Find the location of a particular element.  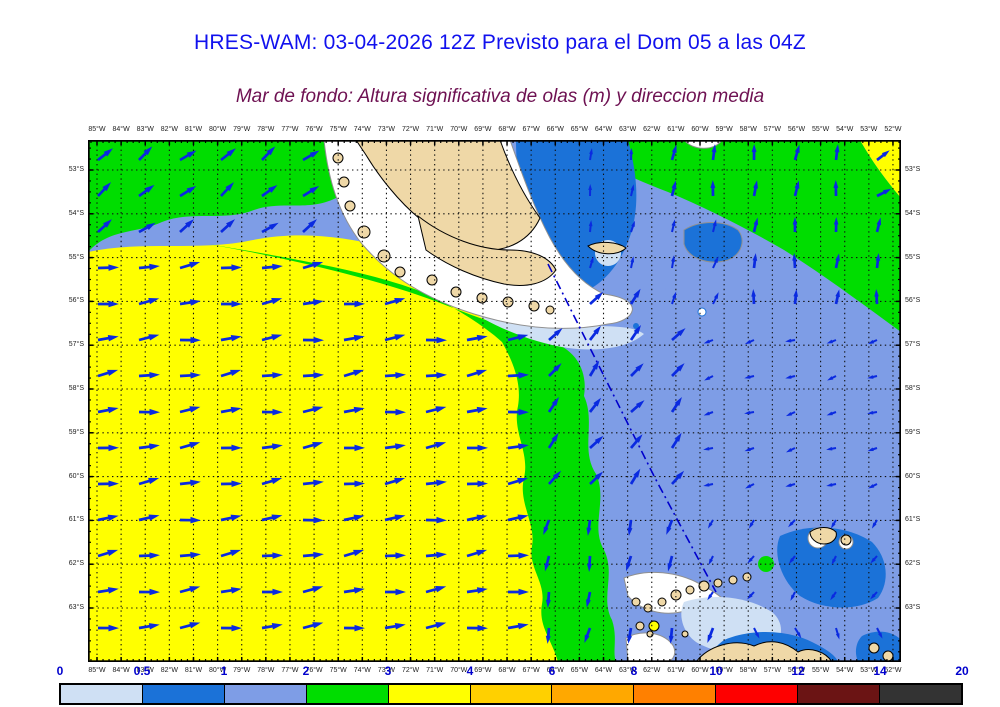

lon-label-bottom: 64°W is located at coordinates (603, 670).